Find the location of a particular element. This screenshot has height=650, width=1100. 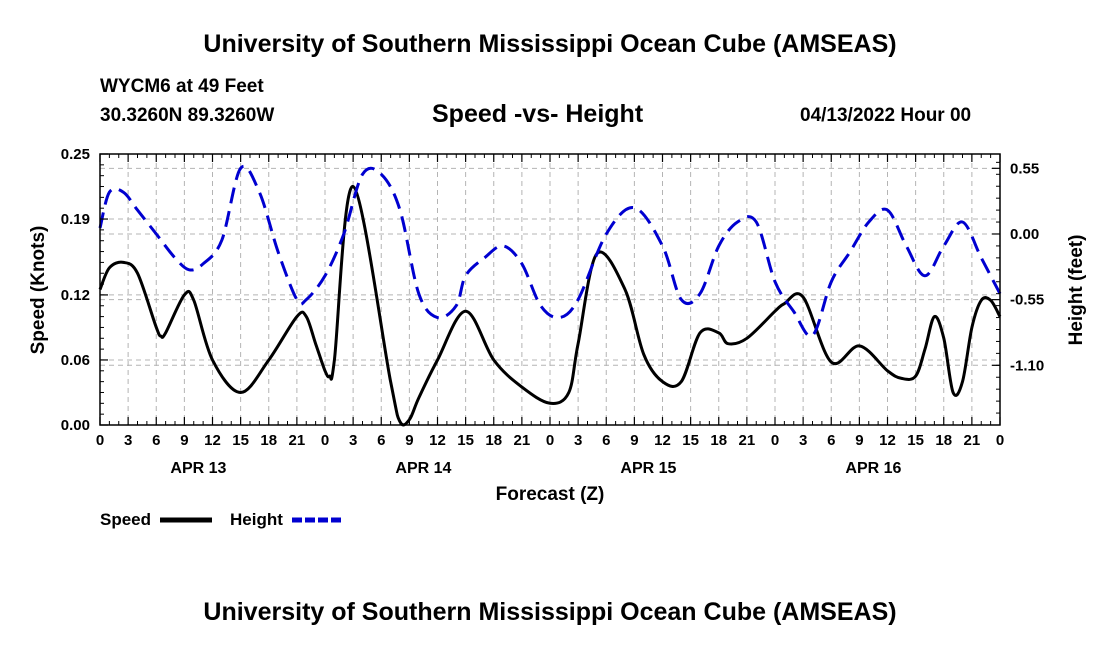

date-label: APR 15 is located at coordinates (648, 468).